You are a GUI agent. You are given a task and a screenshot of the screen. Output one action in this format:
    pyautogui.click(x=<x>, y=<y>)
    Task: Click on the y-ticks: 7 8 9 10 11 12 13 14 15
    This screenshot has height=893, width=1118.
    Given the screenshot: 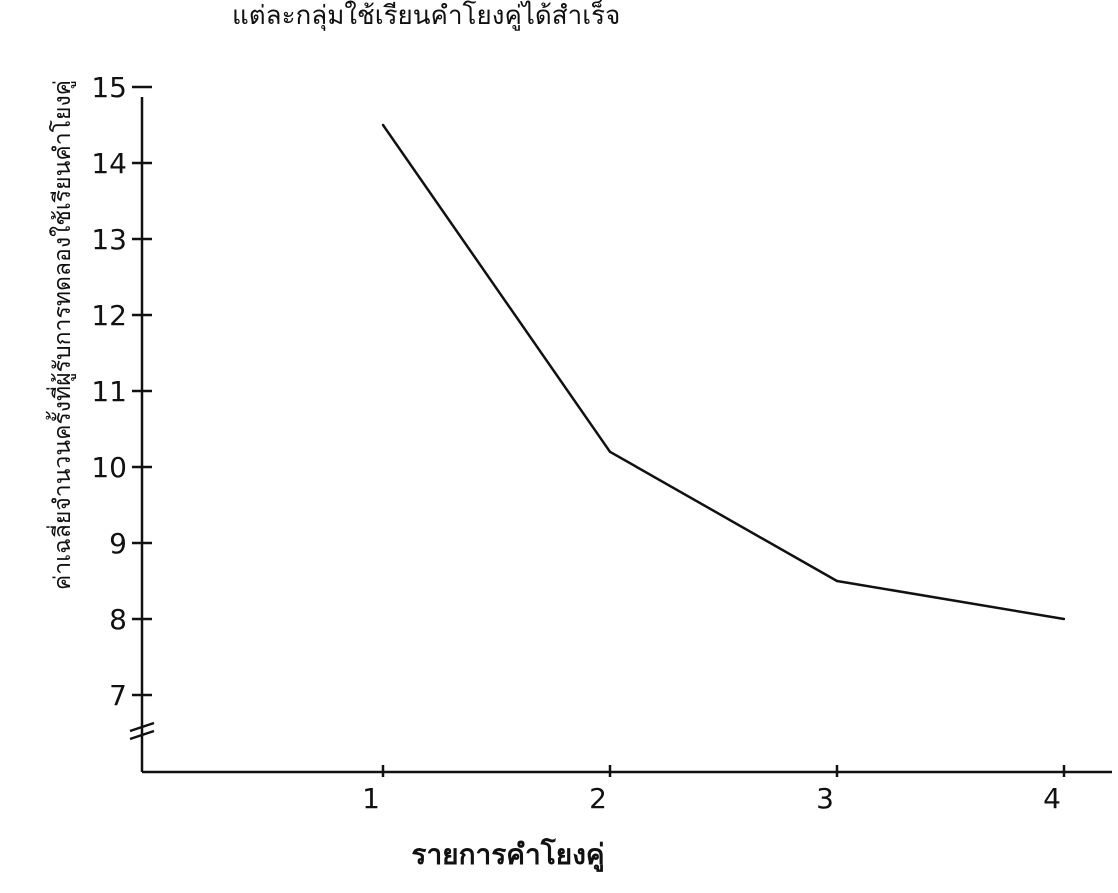 What is the action you would take?
    pyautogui.click(x=121, y=391)
    